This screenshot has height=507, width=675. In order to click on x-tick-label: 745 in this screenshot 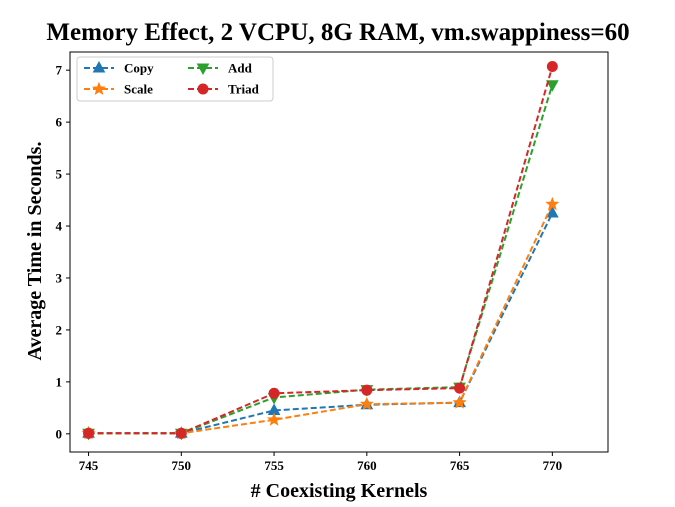, I will do `click(89, 465)`.